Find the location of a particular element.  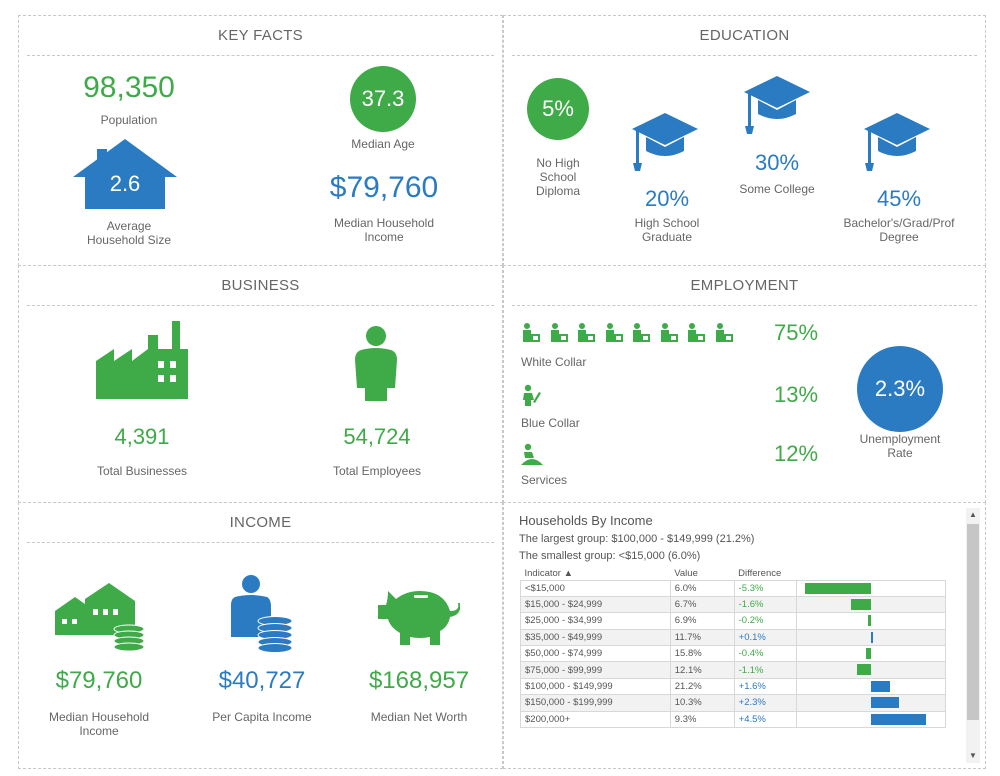

median-age-circle: 37.3 is located at coordinates (383, 99).